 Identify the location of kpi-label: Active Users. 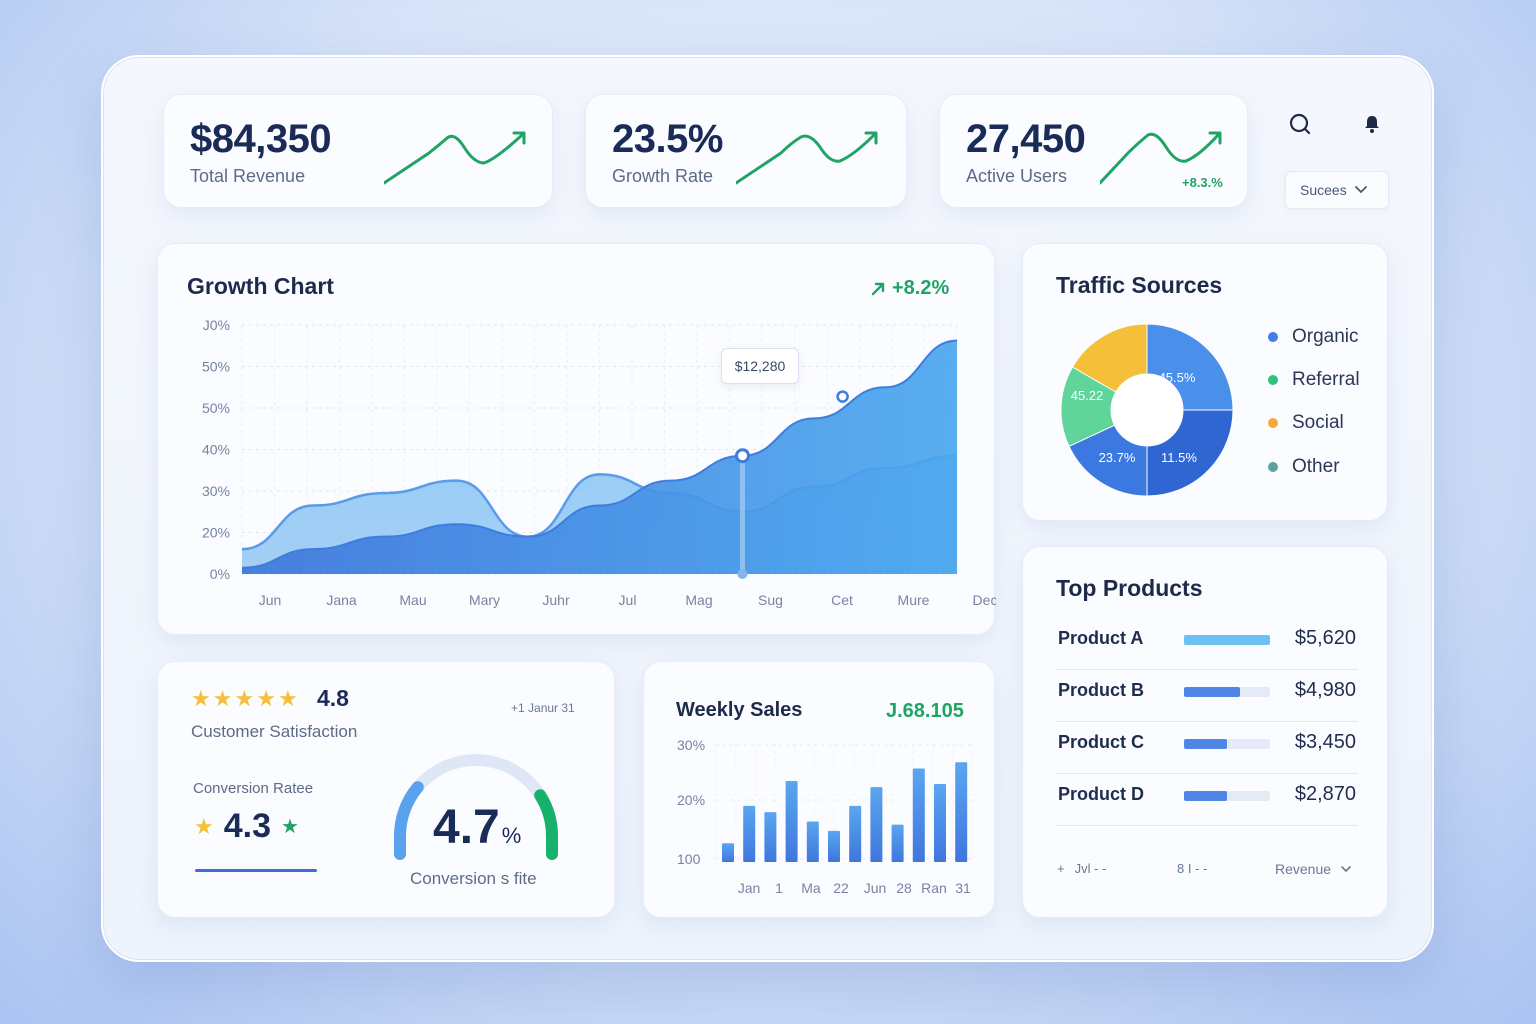
(1017, 176).